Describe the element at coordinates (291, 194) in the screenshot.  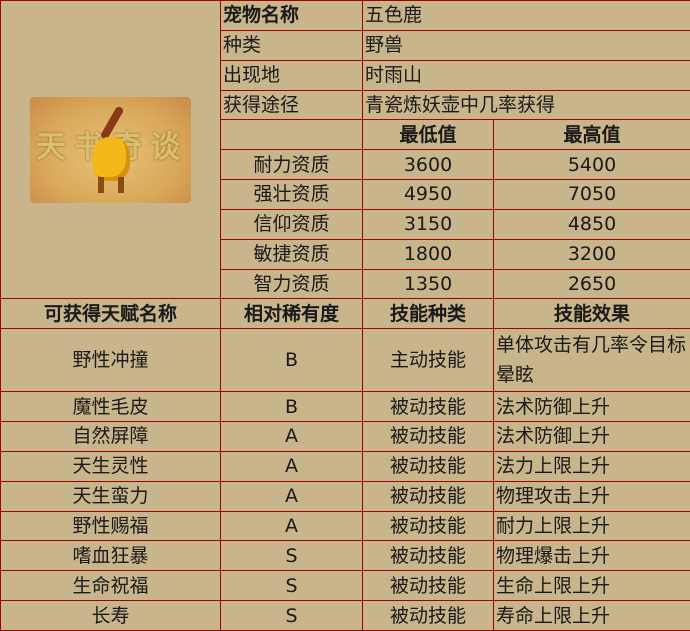
I see `stat-name: 强壮资质` at that location.